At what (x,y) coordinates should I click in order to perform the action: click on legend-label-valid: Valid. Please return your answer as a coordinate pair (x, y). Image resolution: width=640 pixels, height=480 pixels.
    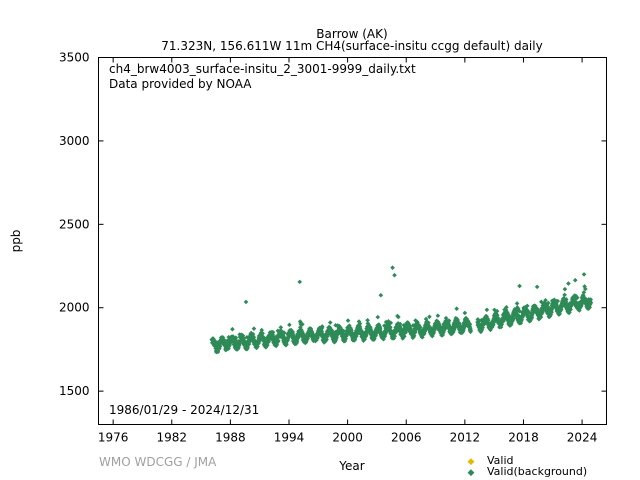
    Looking at the image, I should click on (500, 460).